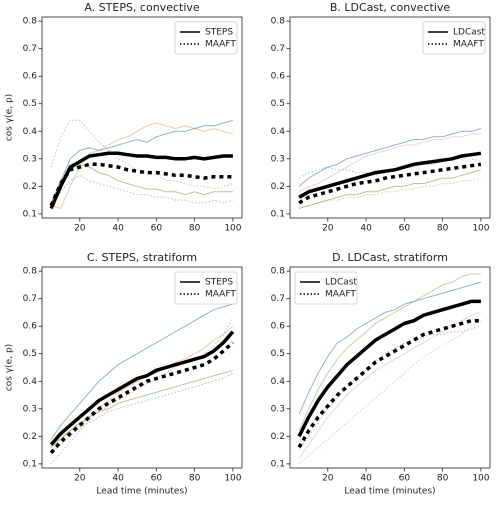 This screenshot has height=511, width=500. I want to click on panel-title: A. STEPS, convective, so click(142, 7).